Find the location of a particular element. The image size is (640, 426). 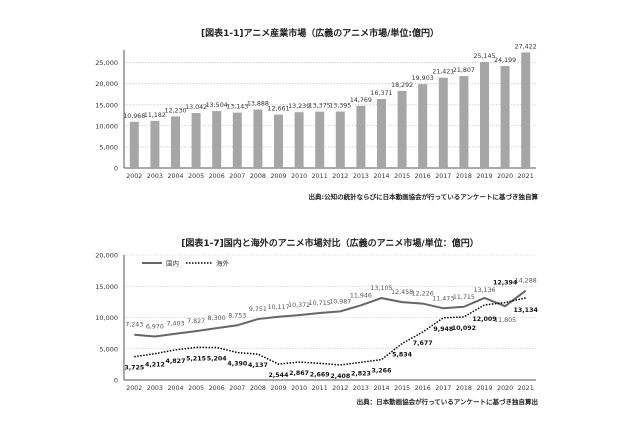

data-label: 10,117 is located at coordinates (278, 307).